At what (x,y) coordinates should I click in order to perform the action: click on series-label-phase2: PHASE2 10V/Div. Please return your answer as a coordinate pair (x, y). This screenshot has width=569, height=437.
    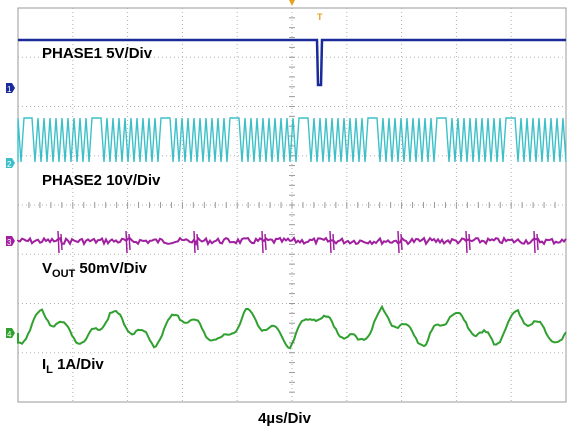
    Looking at the image, I should click on (101, 180).